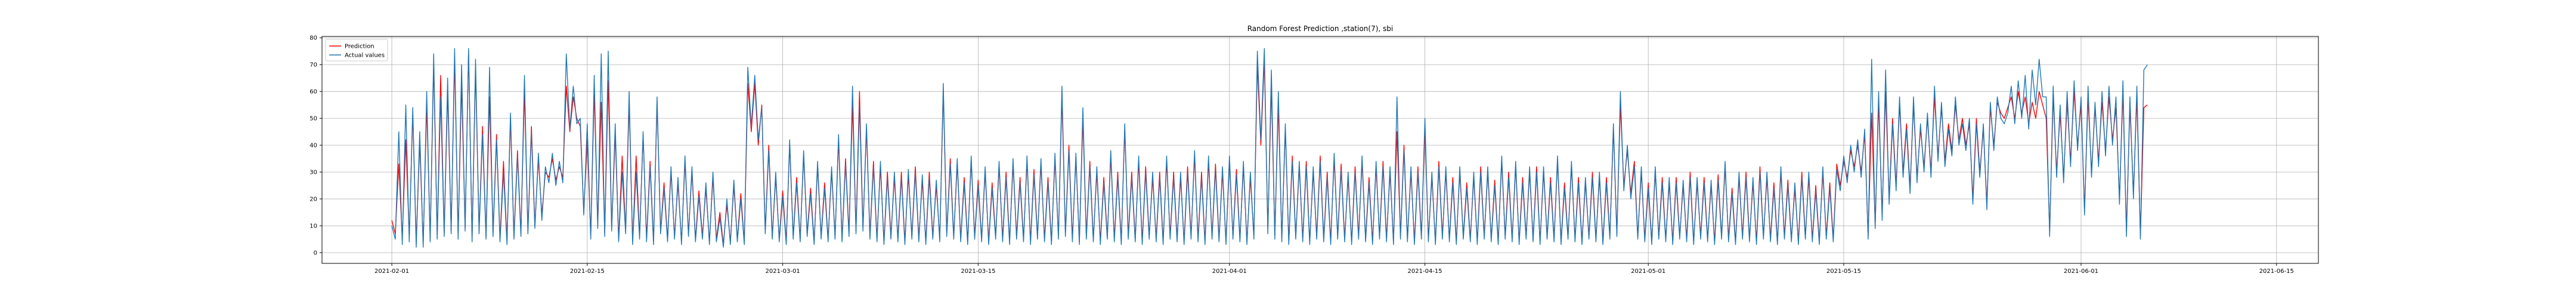 The image size is (2576, 301). What do you see at coordinates (1648, 271) in the screenshot?
I see `x-tick-label: 2021-05-01` at bounding box center [1648, 271].